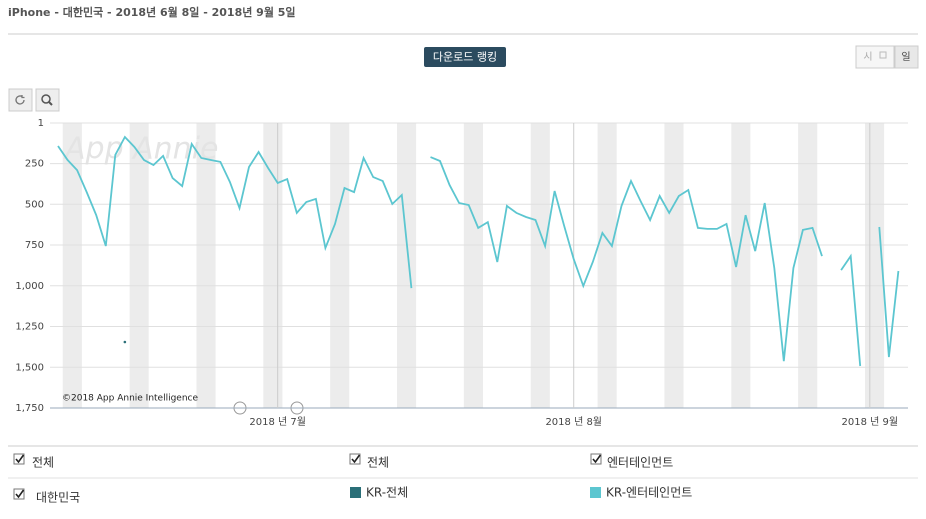 The image size is (926, 519). What do you see at coordinates (29, 286) in the screenshot?
I see `y-tick-label: 1,000` at bounding box center [29, 286].